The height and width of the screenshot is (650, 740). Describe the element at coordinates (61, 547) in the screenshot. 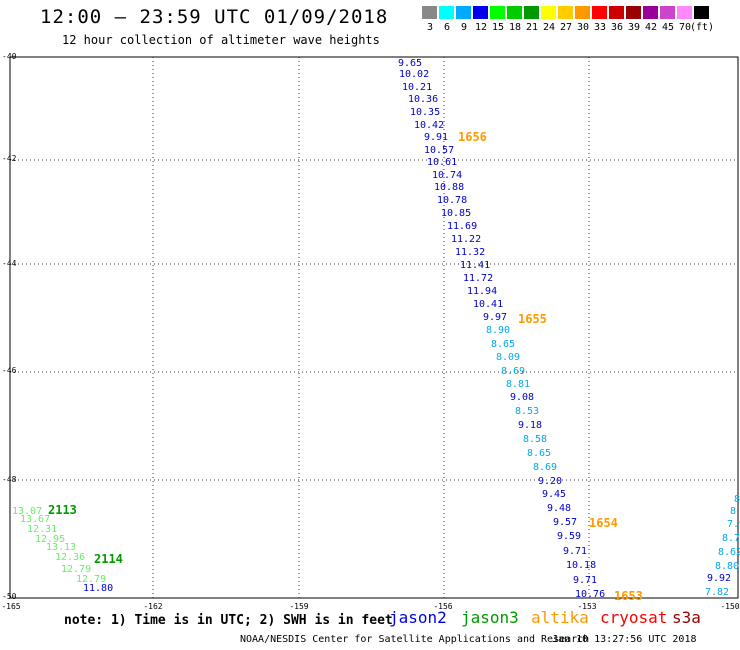

I see `wave-height-value: 13.13` at that location.